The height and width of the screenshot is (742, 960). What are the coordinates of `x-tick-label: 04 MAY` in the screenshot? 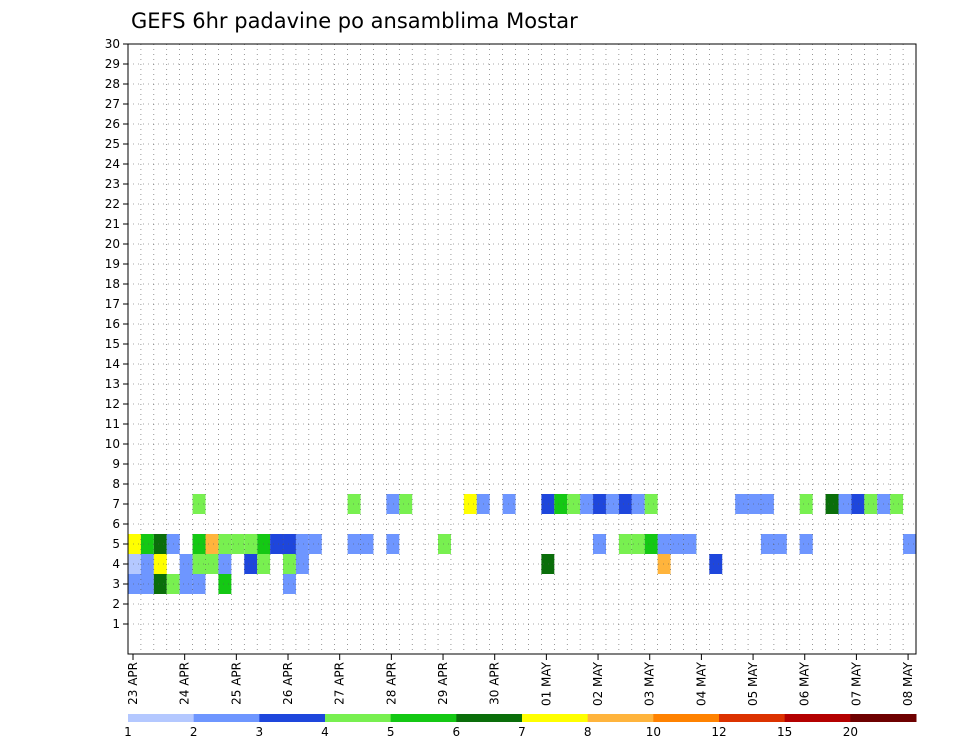 It's located at (701, 683).